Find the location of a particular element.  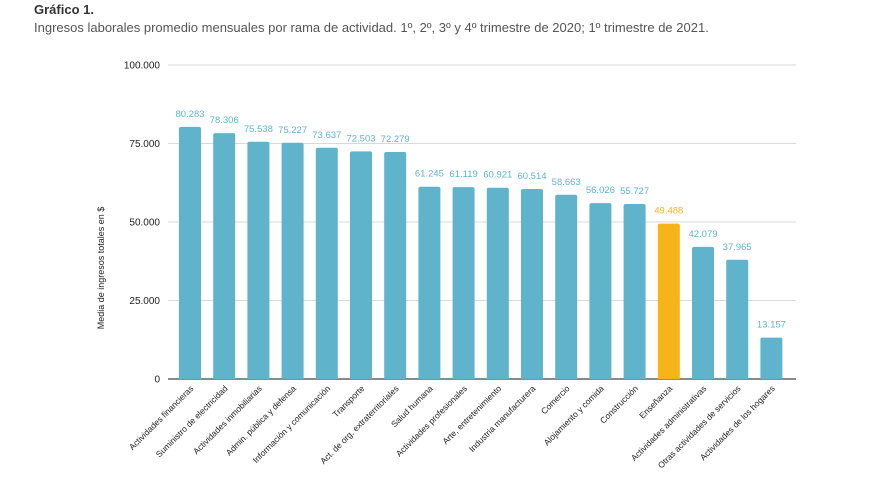

y-tick-label: 0 is located at coordinates (157, 380).